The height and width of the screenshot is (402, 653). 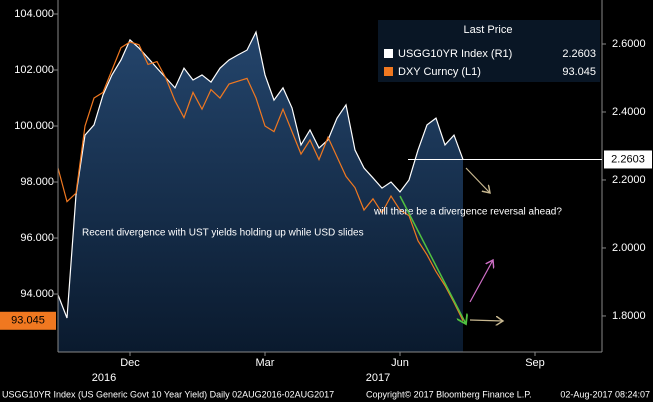 What do you see at coordinates (535, 363) in the screenshot?
I see `x-tick-label: Sep` at bounding box center [535, 363].